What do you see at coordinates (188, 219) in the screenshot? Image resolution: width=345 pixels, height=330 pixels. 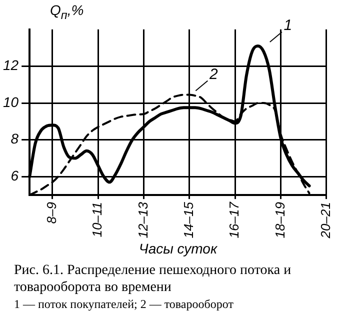 I see `x-tick-label: 14–15` at bounding box center [188, 219].